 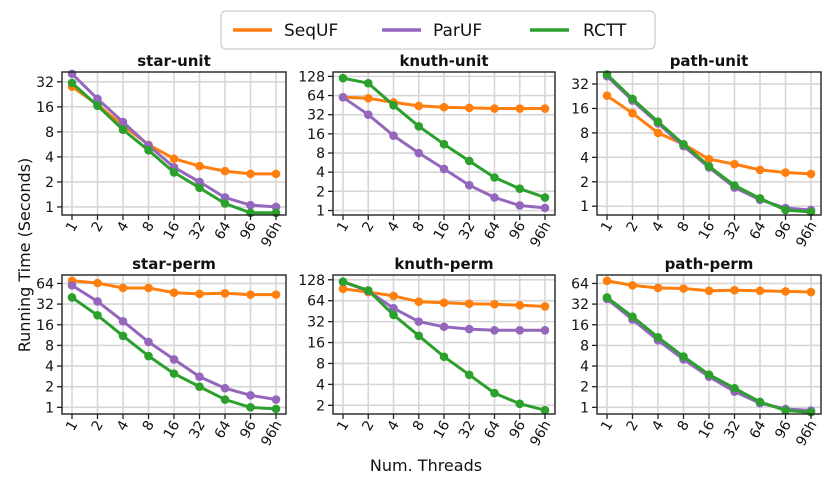 What do you see at coordinates (174, 264) in the screenshot?
I see `subplot-title-star-perm: star-perm` at bounding box center [174, 264].